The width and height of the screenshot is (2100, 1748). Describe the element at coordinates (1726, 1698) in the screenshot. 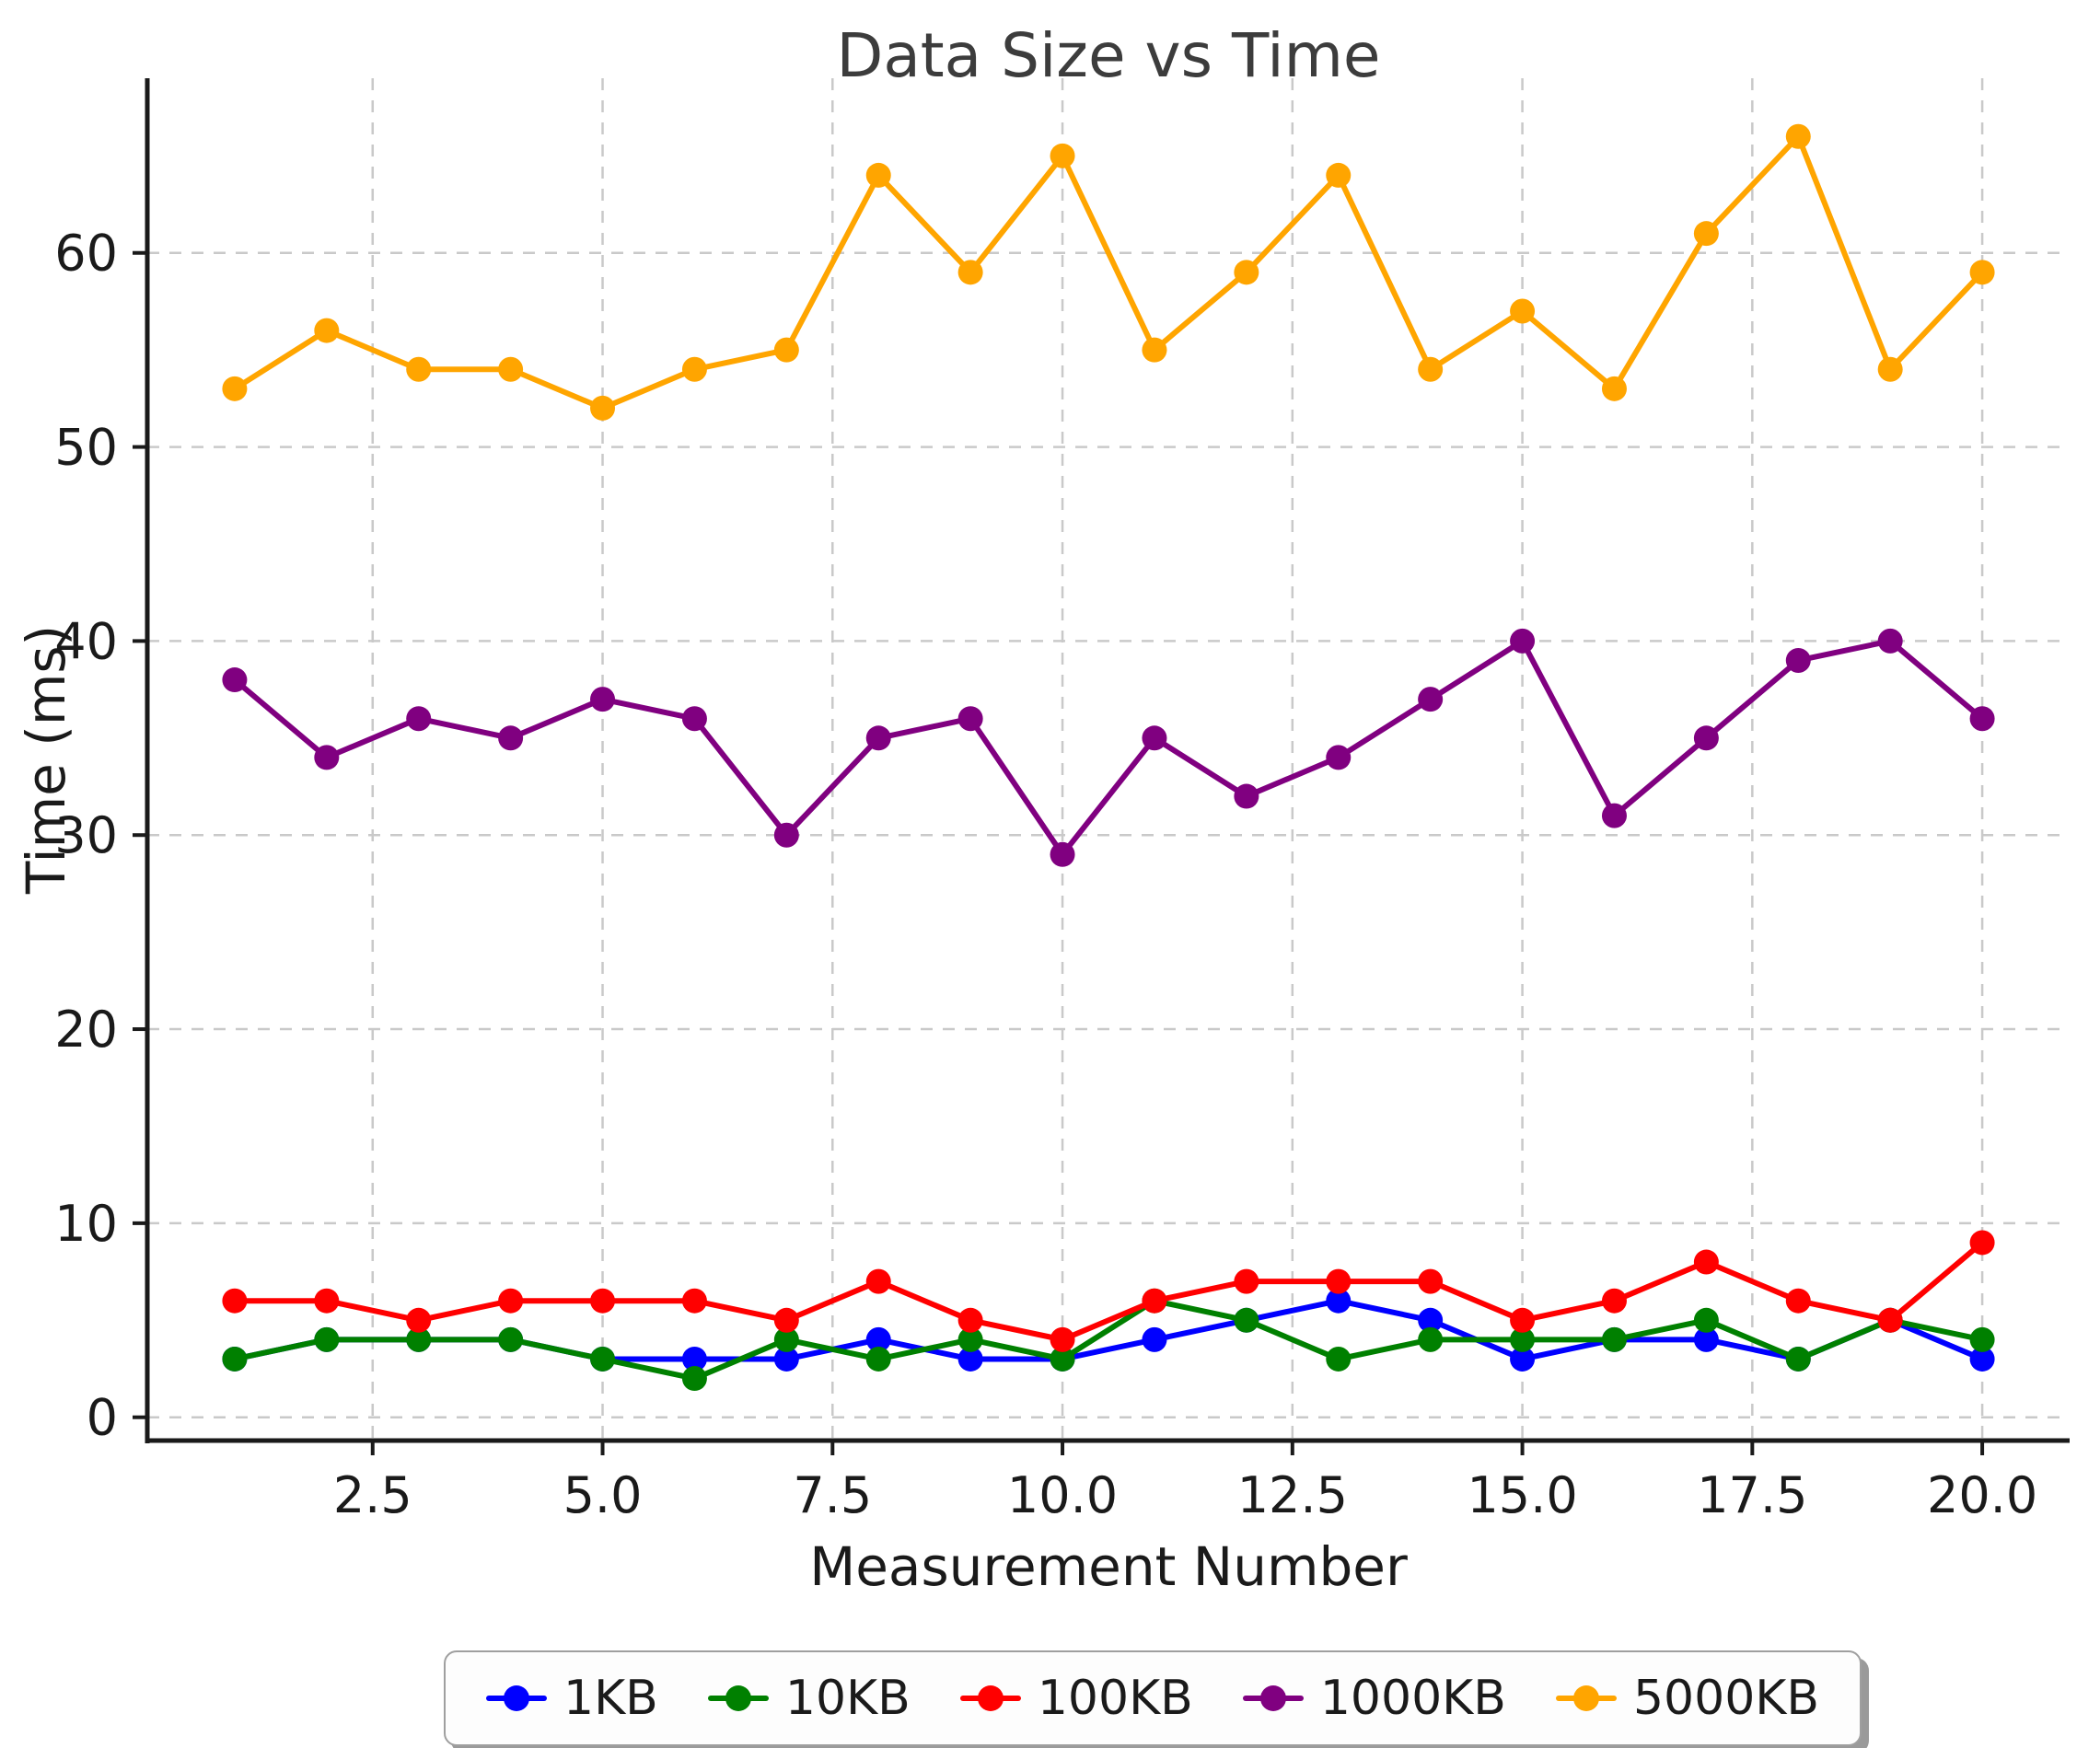

I see `legend-label: 5000KB` at that location.